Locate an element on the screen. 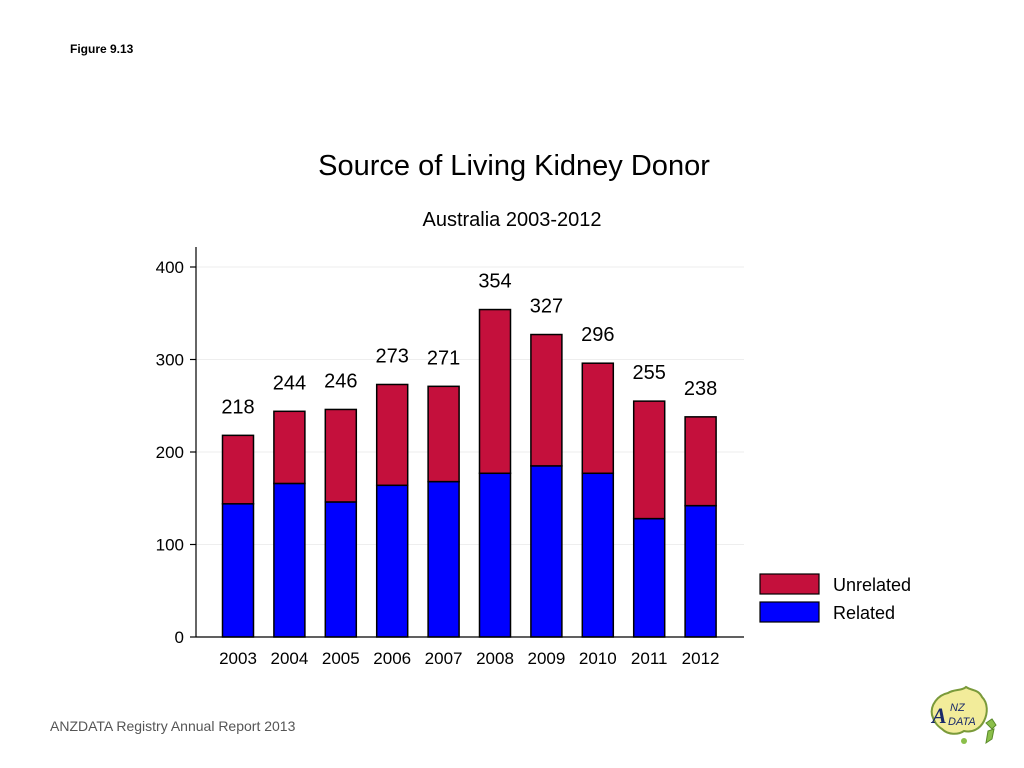 The height and width of the screenshot is (768, 1024). x-tick-label: 2010 is located at coordinates (598, 658).